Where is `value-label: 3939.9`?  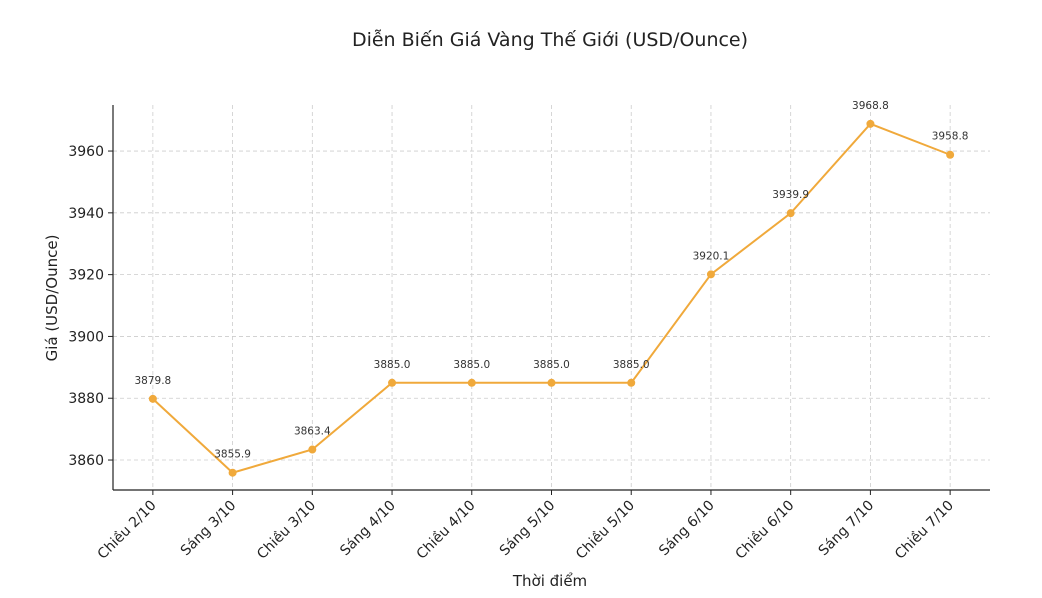 value-label: 3939.9 is located at coordinates (790, 195).